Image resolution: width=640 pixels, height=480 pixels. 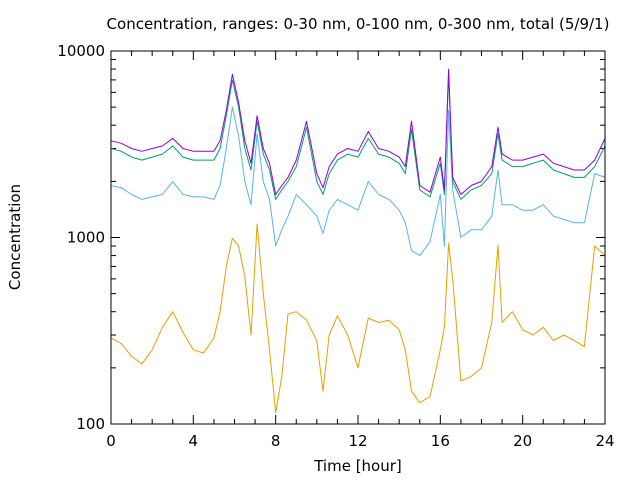 What do you see at coordinates (194, 441) in the screenshot?
I see `x-tick-label: 4` at bounding box center [194, 441].